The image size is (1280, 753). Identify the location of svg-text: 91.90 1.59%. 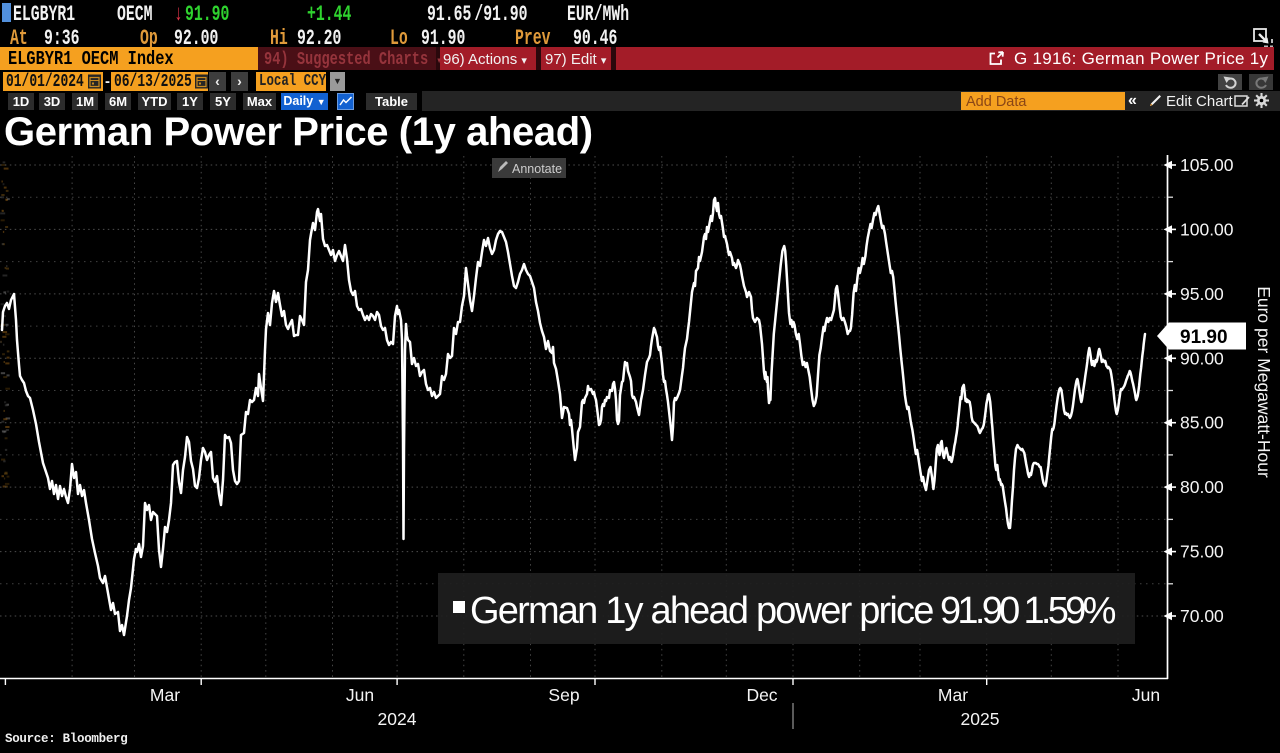
(1028, 611).